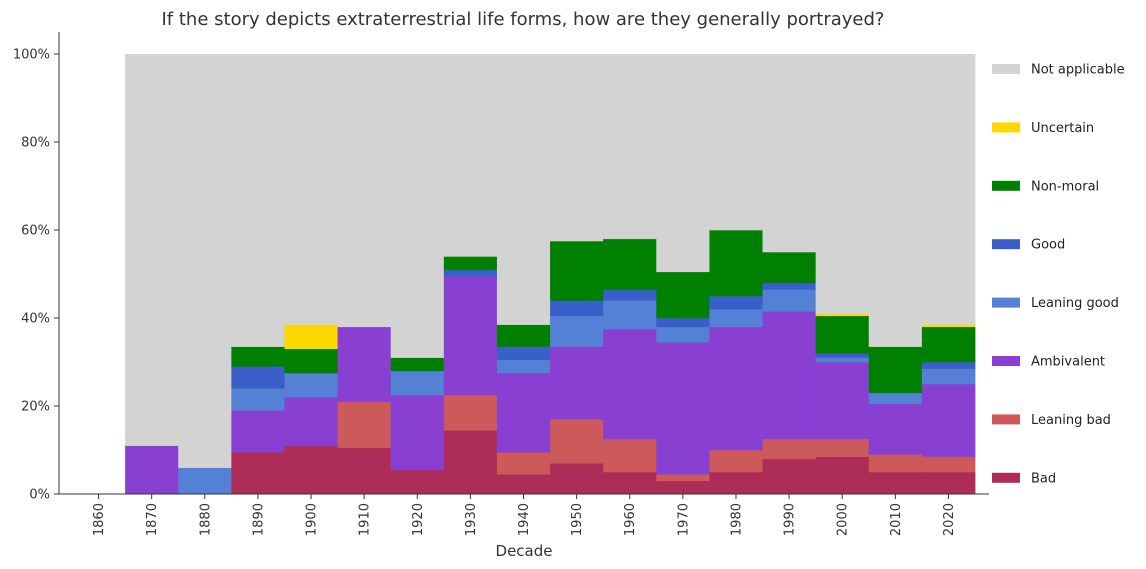 This screenshot has width=1146, height=569. What do you see at coordinates (577, 308) in the screenshot?
I see `bar-good-1950` at bounding box center [577, 308].